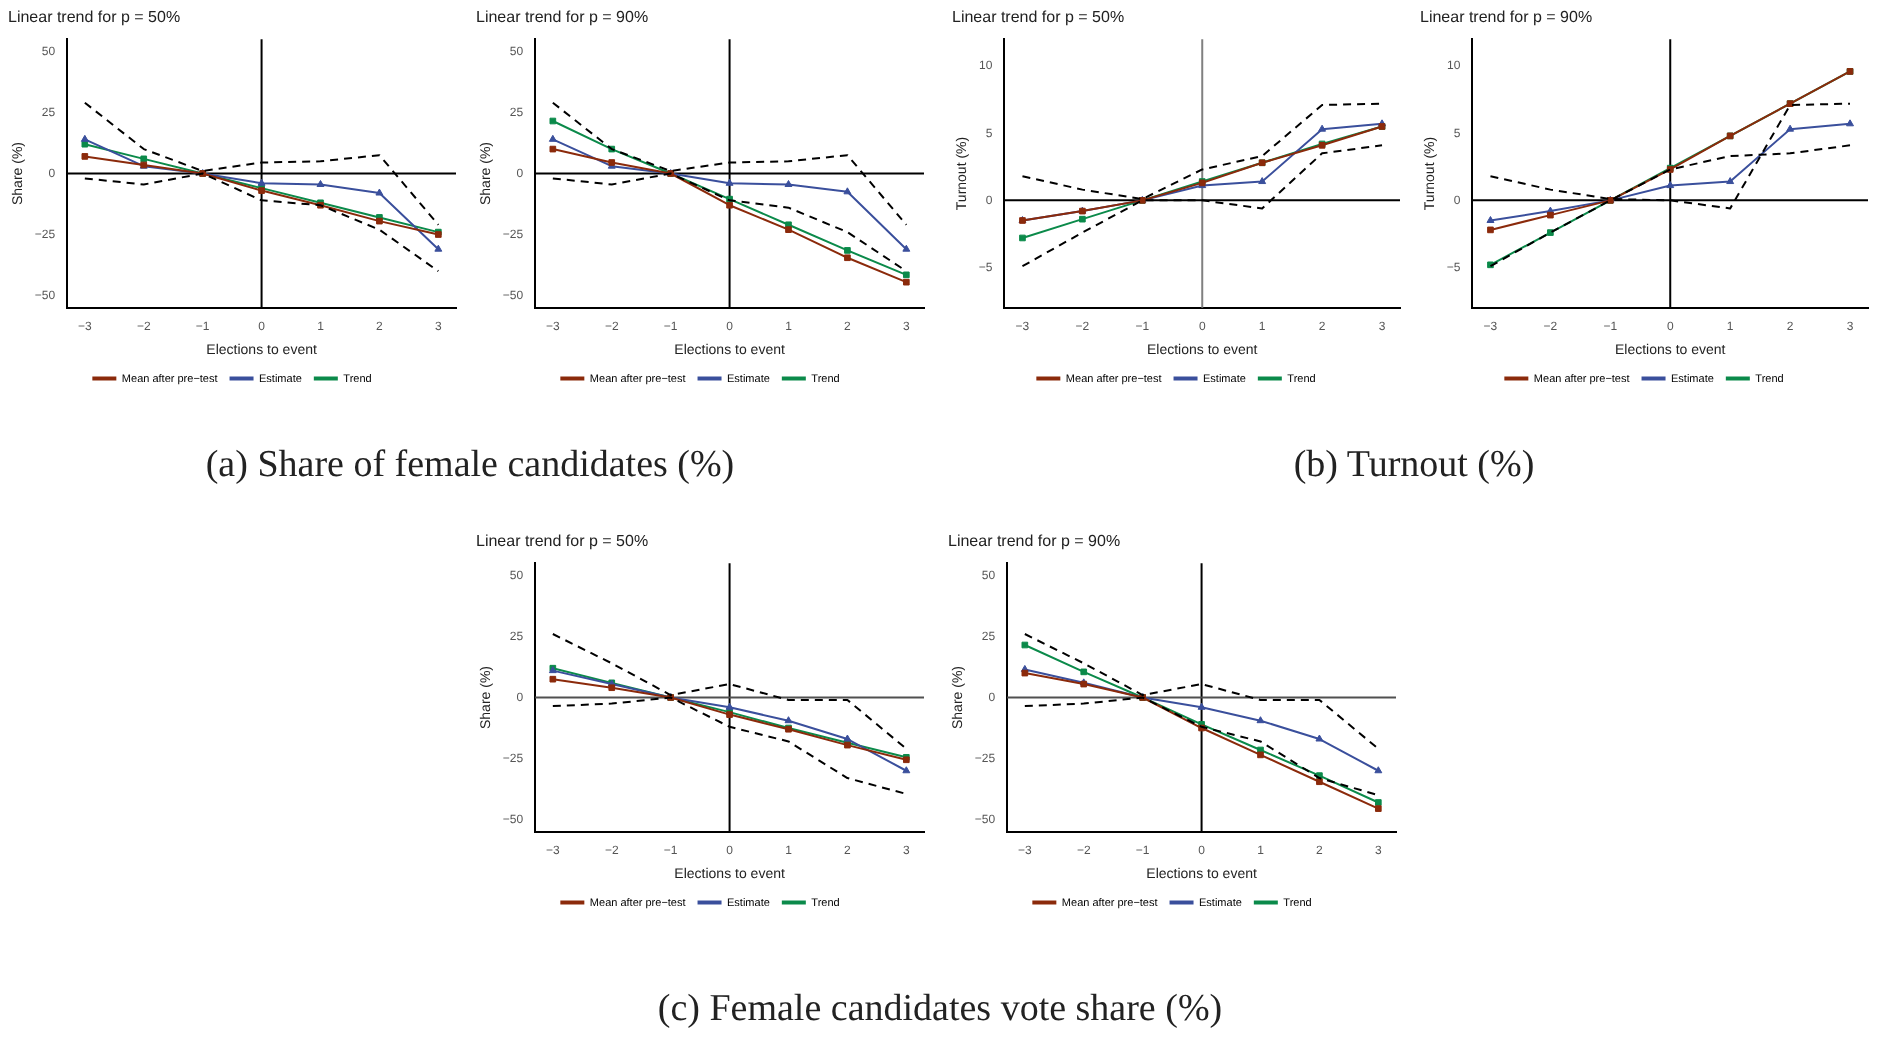 This screenshot has height=1062, width=1886. What do you see at coordinates (940, 1010) in the screenshot?
I see `text: (c) Female candidates vote share (%)` at bounding box center [940, 1010].